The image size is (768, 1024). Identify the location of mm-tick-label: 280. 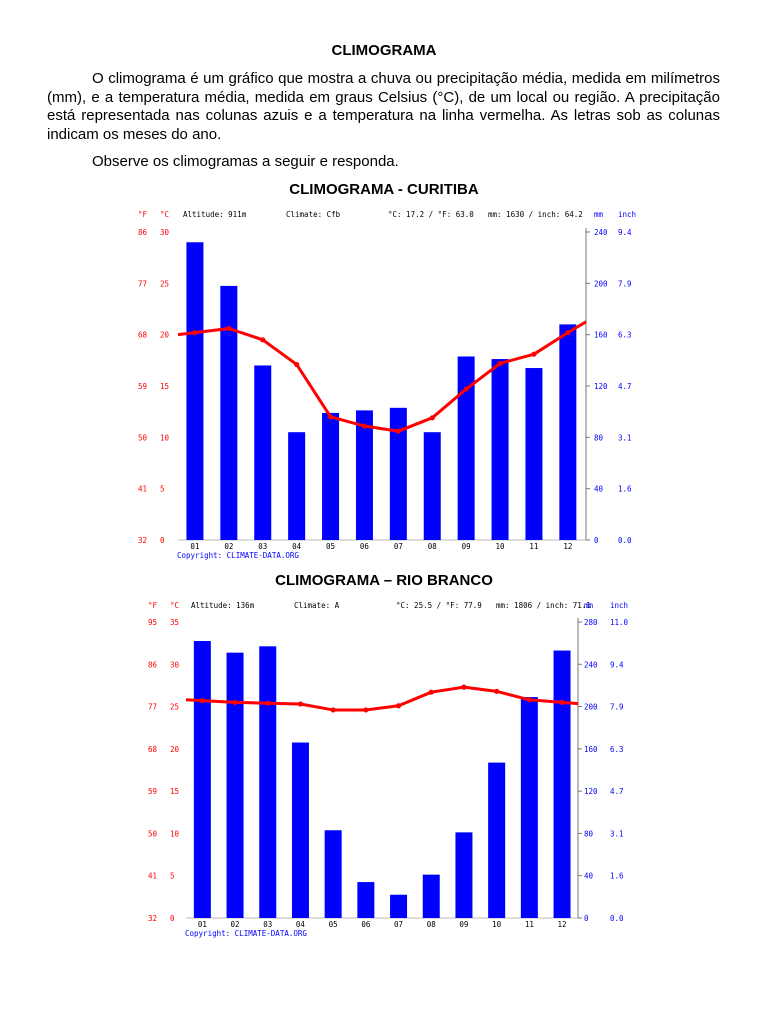
(591, 622).